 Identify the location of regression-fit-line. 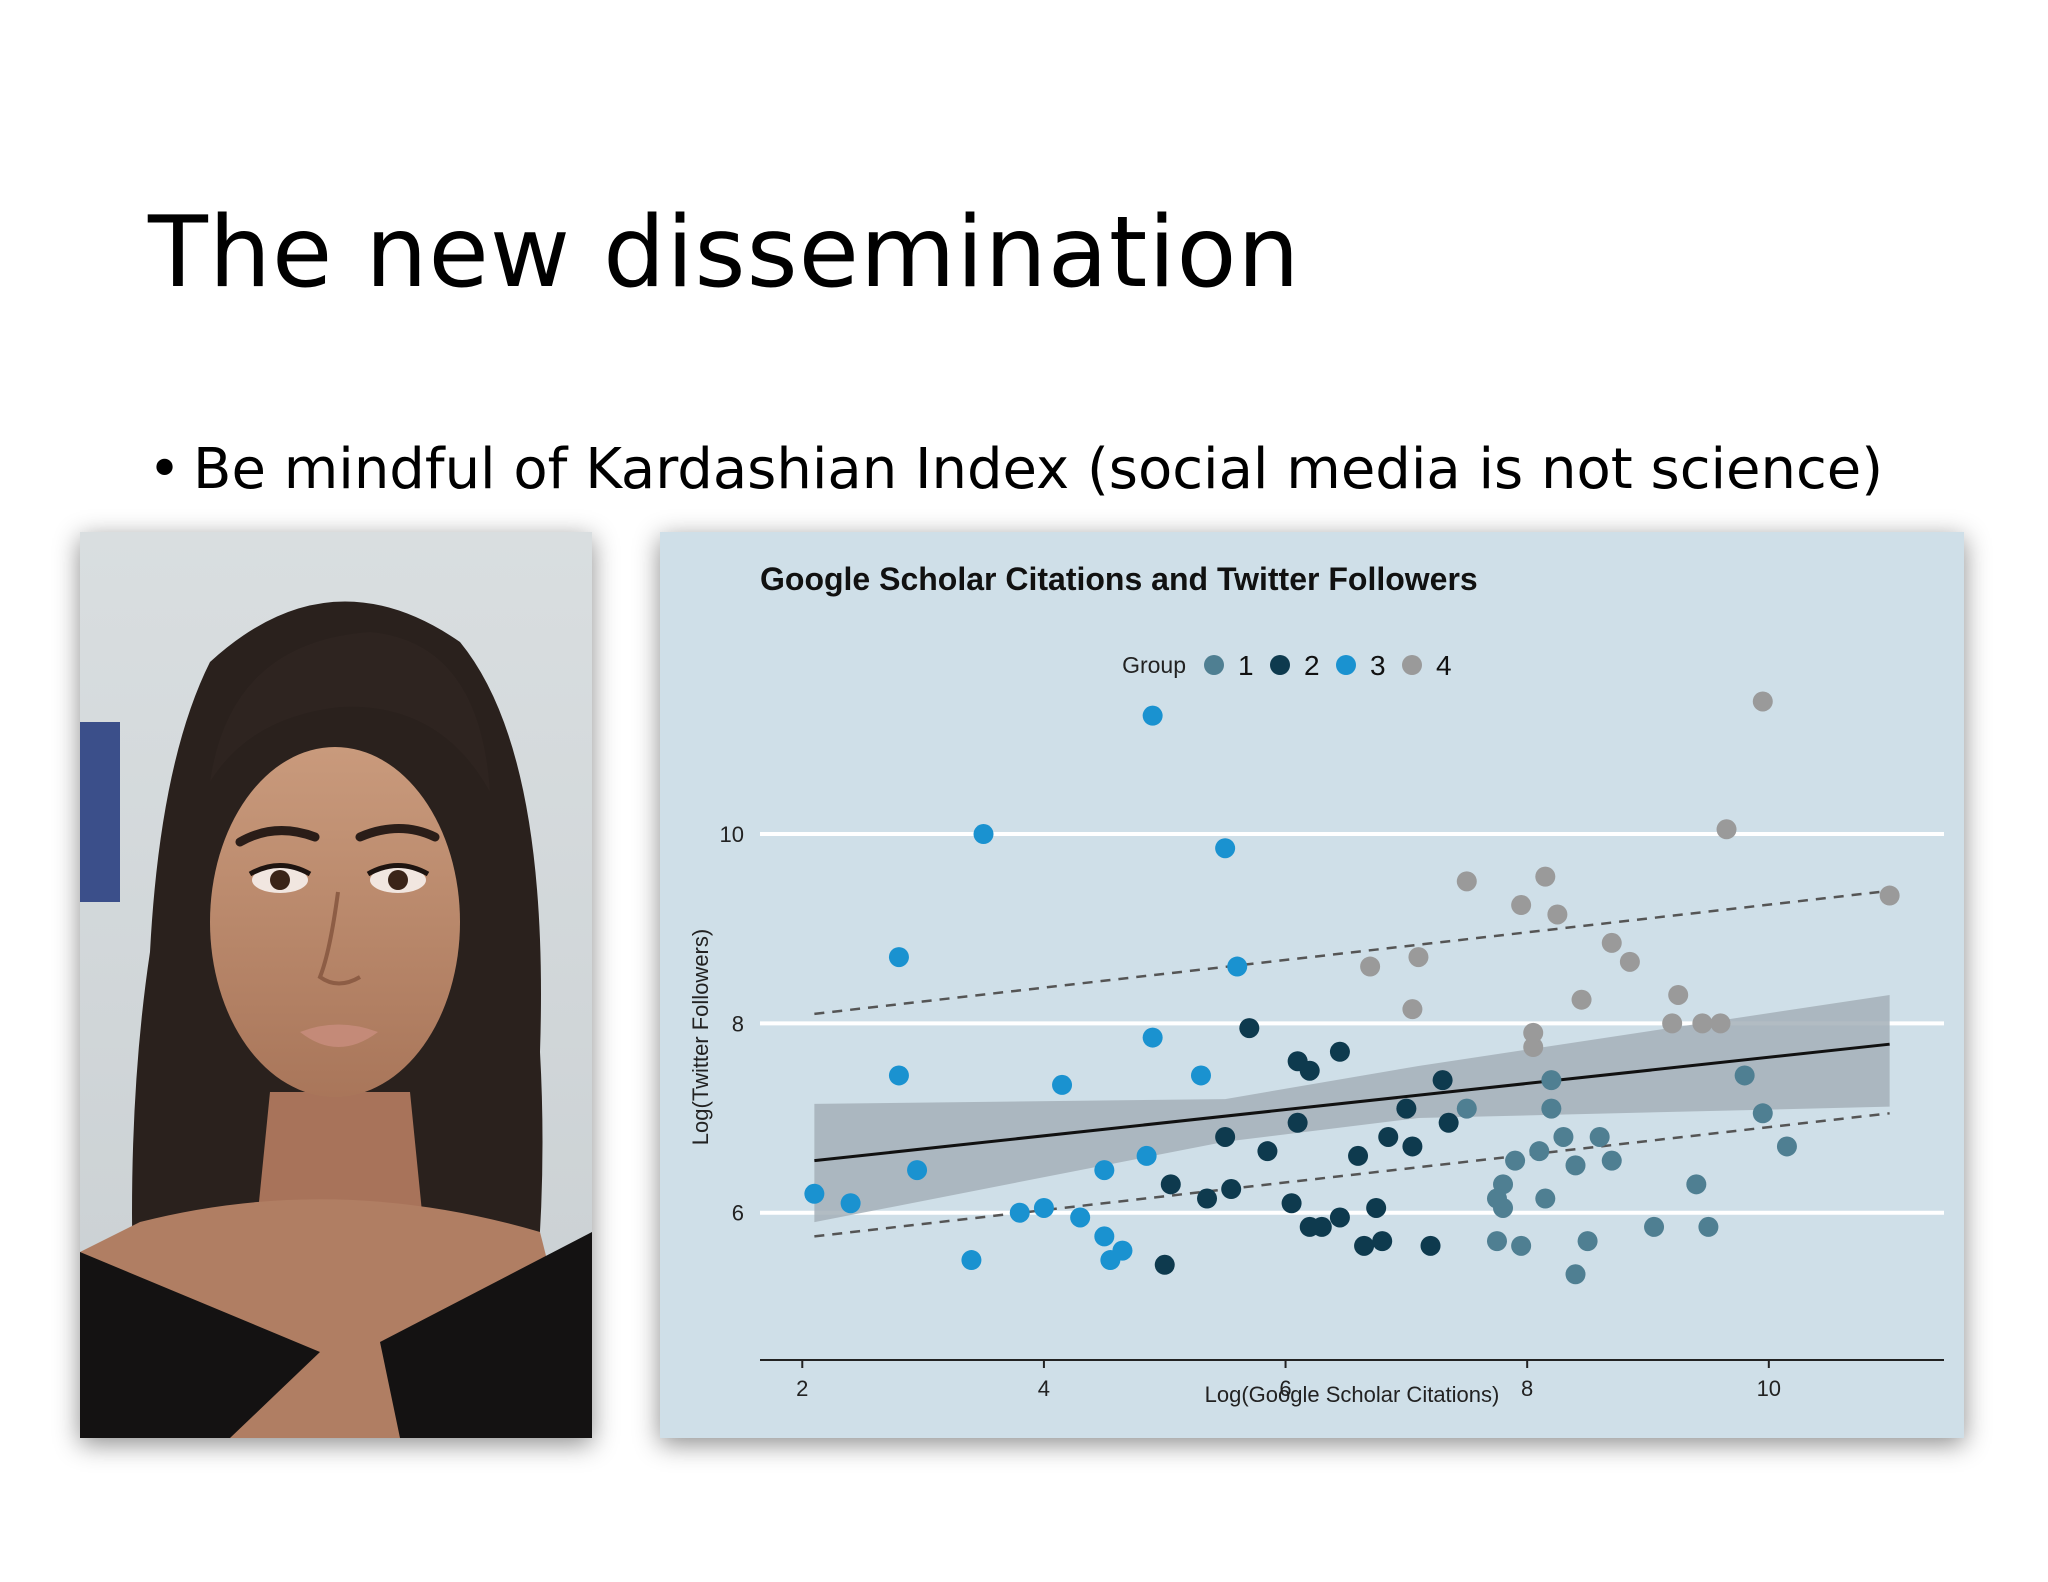
(1352, 1102).